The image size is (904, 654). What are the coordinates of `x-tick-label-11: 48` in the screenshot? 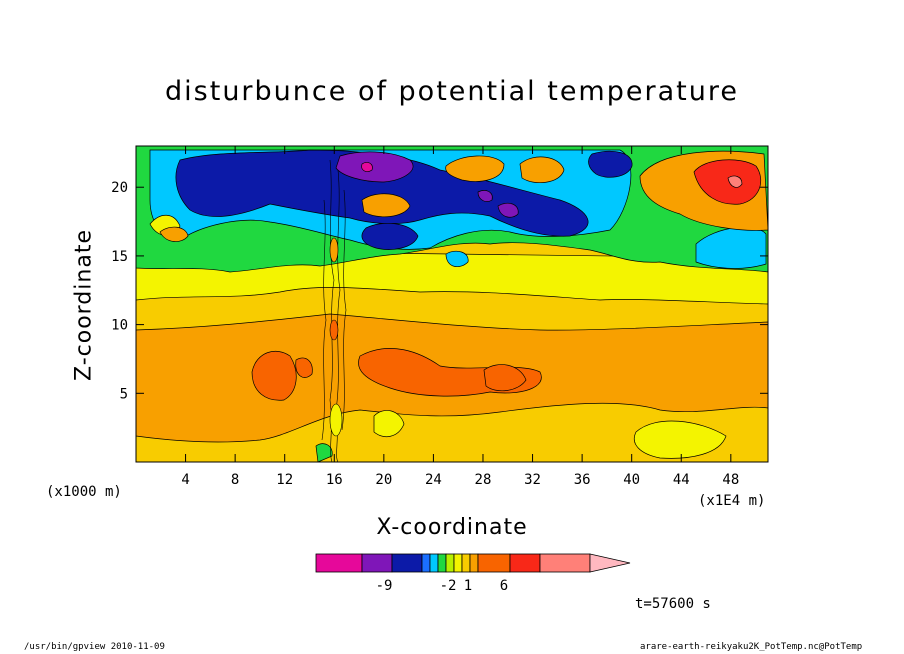 It's located at (730, 480).